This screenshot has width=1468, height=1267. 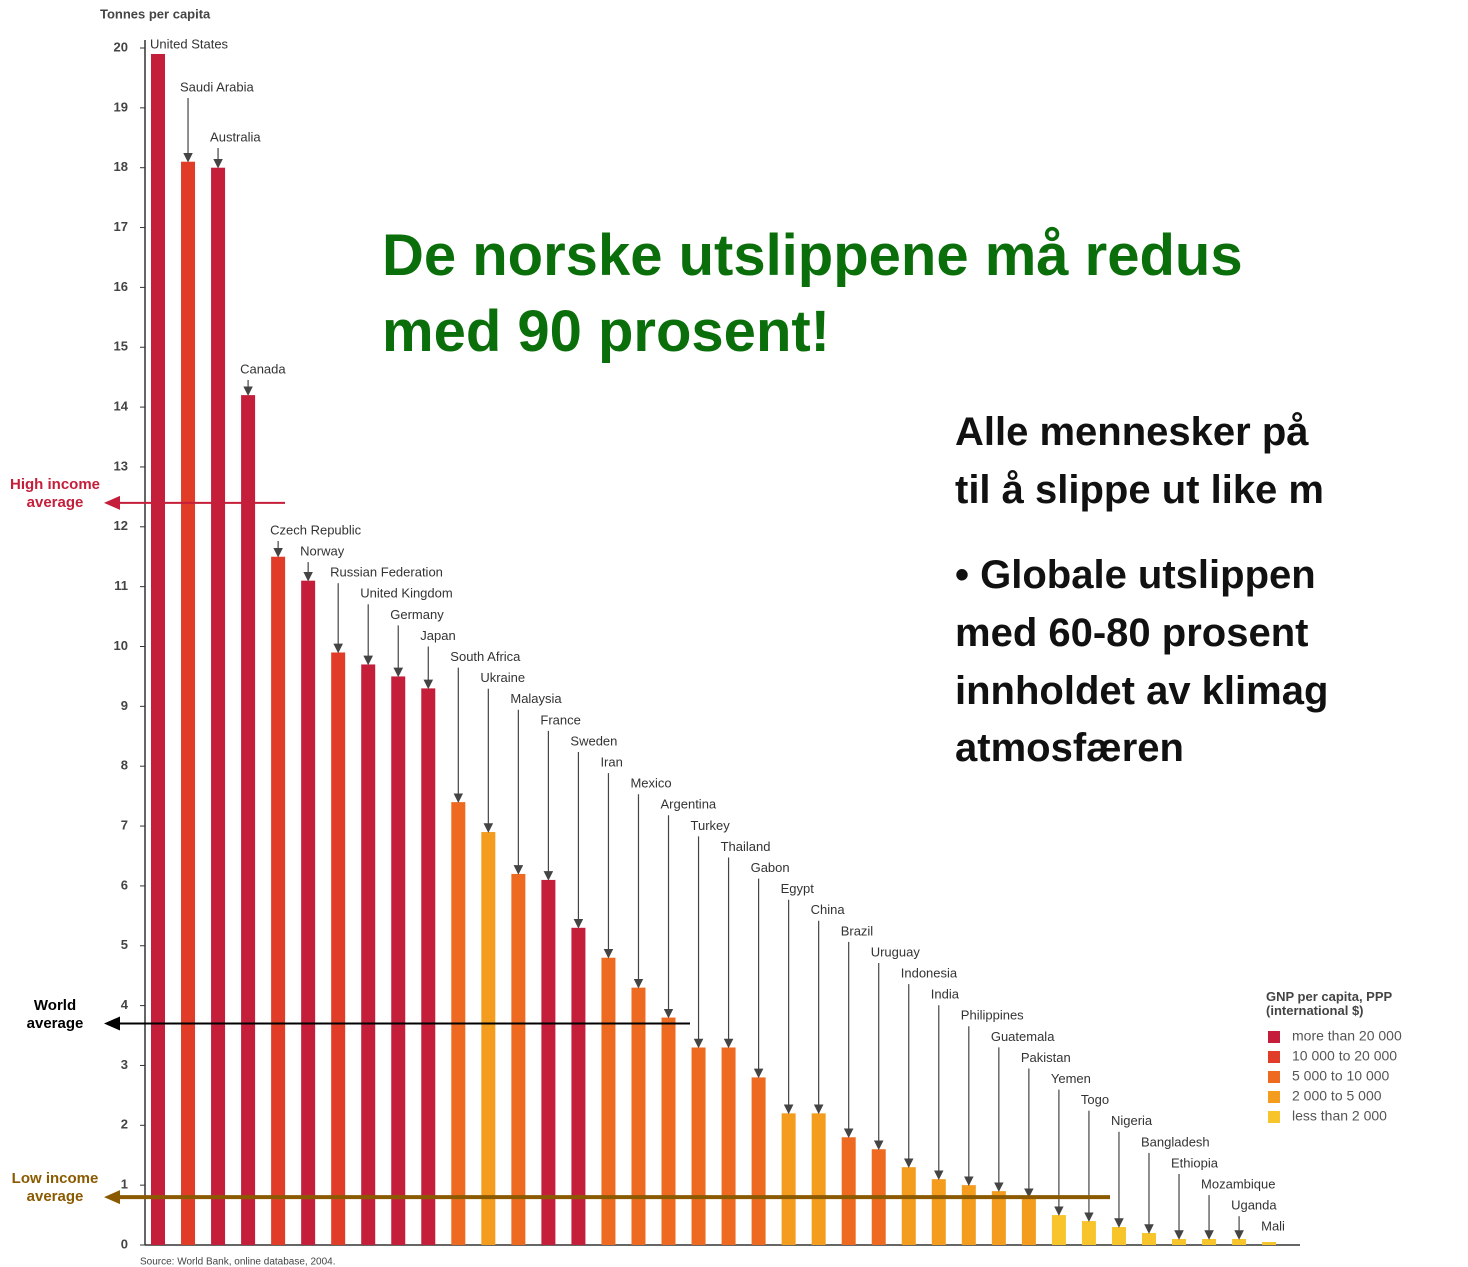 I want to click on slide-text: atmosfæren, so click(x=1069, y=748).